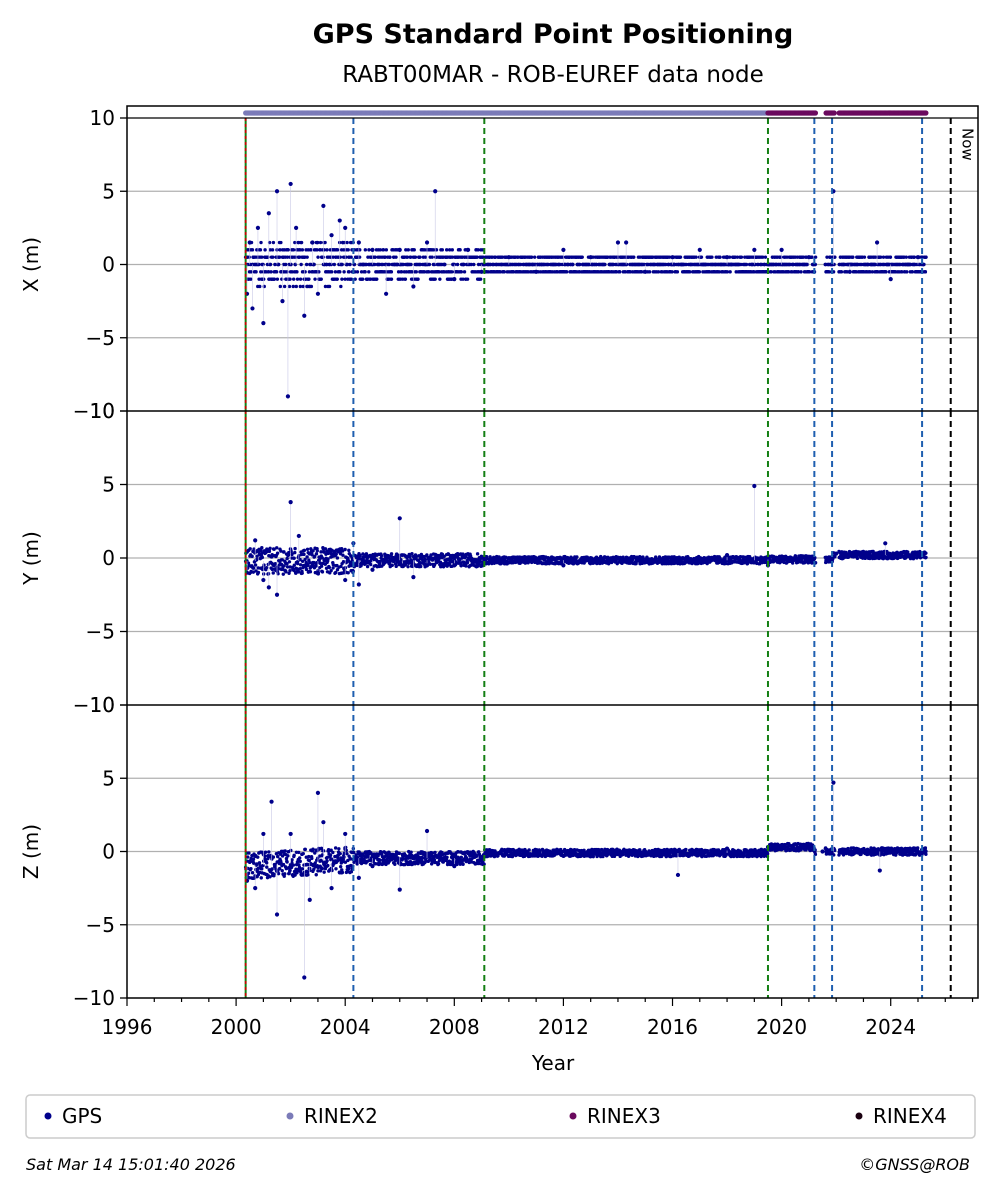 This screenshot has width=997, height=1194. I want to click on y-tick-label: 10, so click(102, 118).